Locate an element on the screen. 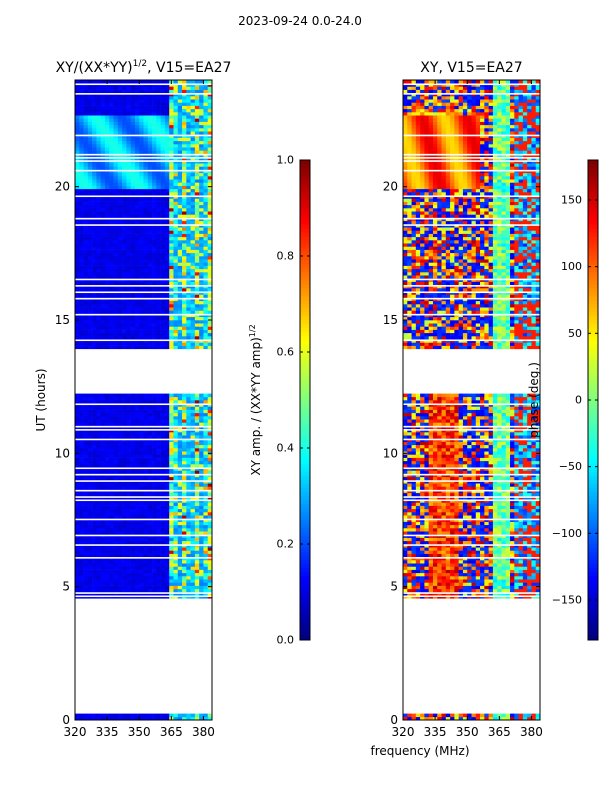 This screenshot has width=600, height=800. panel-title: XY, V15=EA27 is located at coordinates (471, 68).